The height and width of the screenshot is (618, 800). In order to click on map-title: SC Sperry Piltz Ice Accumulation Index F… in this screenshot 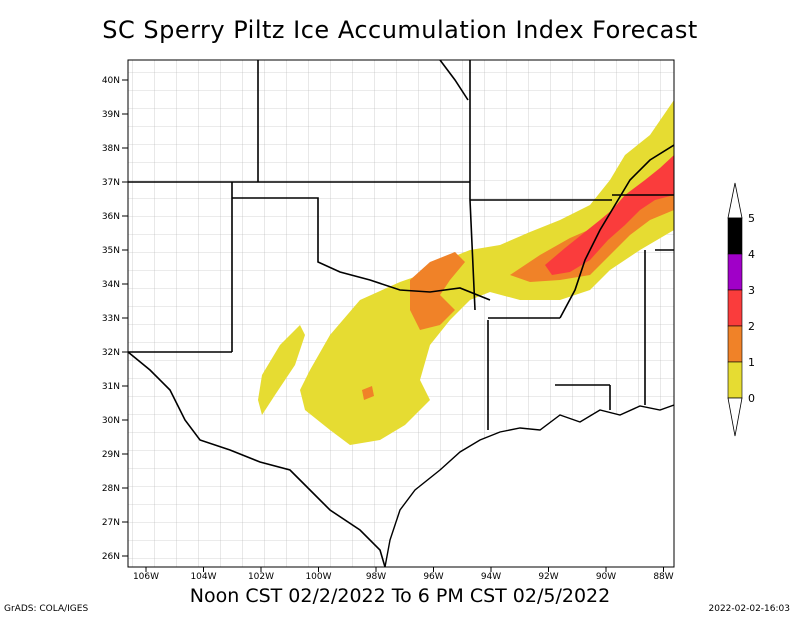, I will do `click(400, 30)`.